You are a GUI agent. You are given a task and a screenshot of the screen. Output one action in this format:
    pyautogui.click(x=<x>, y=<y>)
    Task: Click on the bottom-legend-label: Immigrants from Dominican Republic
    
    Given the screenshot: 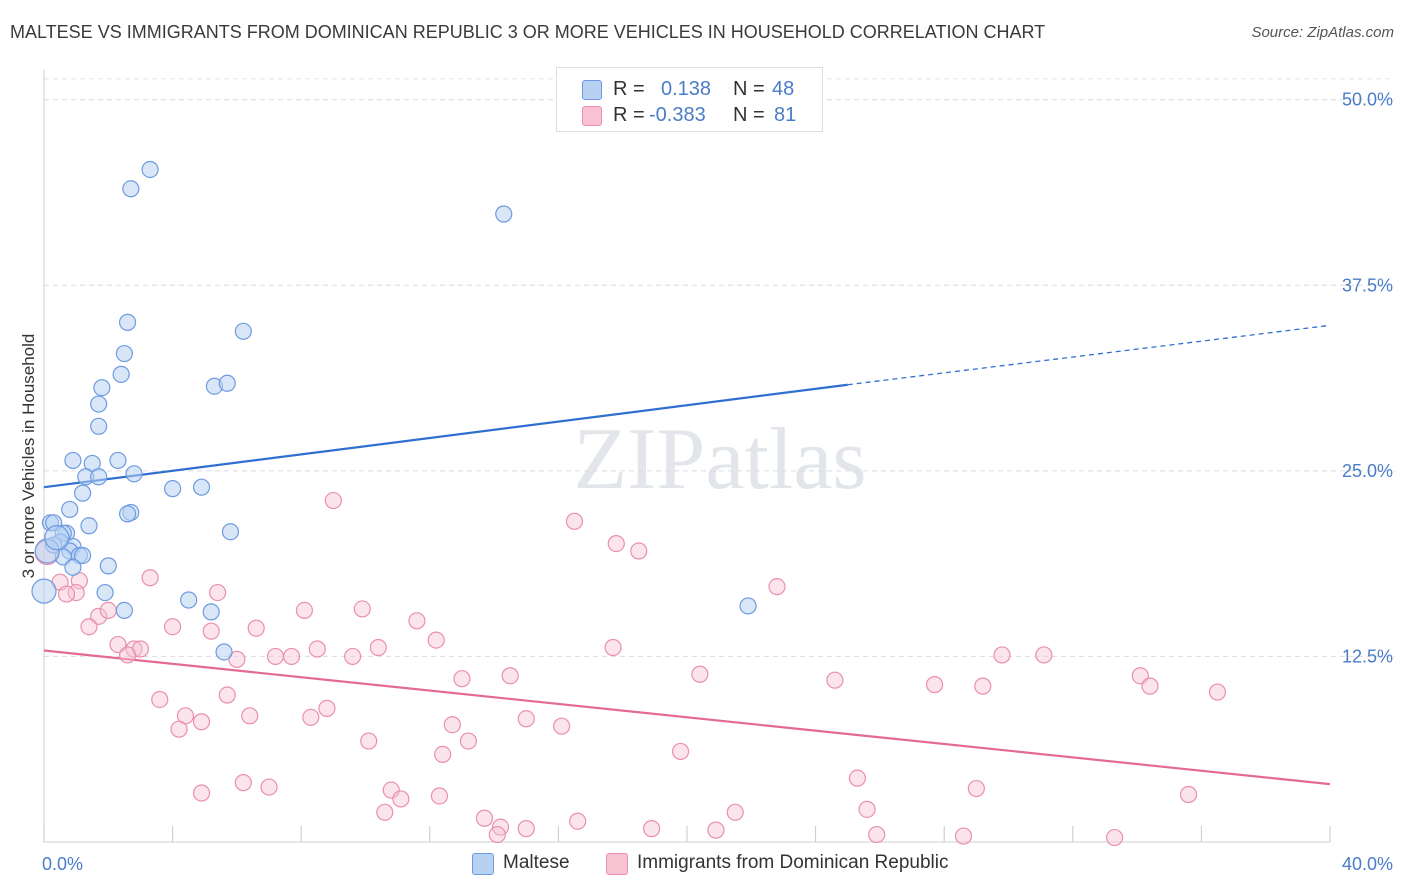 What is the action you would take?
    pyautogui.click(x=793, y=862)
    